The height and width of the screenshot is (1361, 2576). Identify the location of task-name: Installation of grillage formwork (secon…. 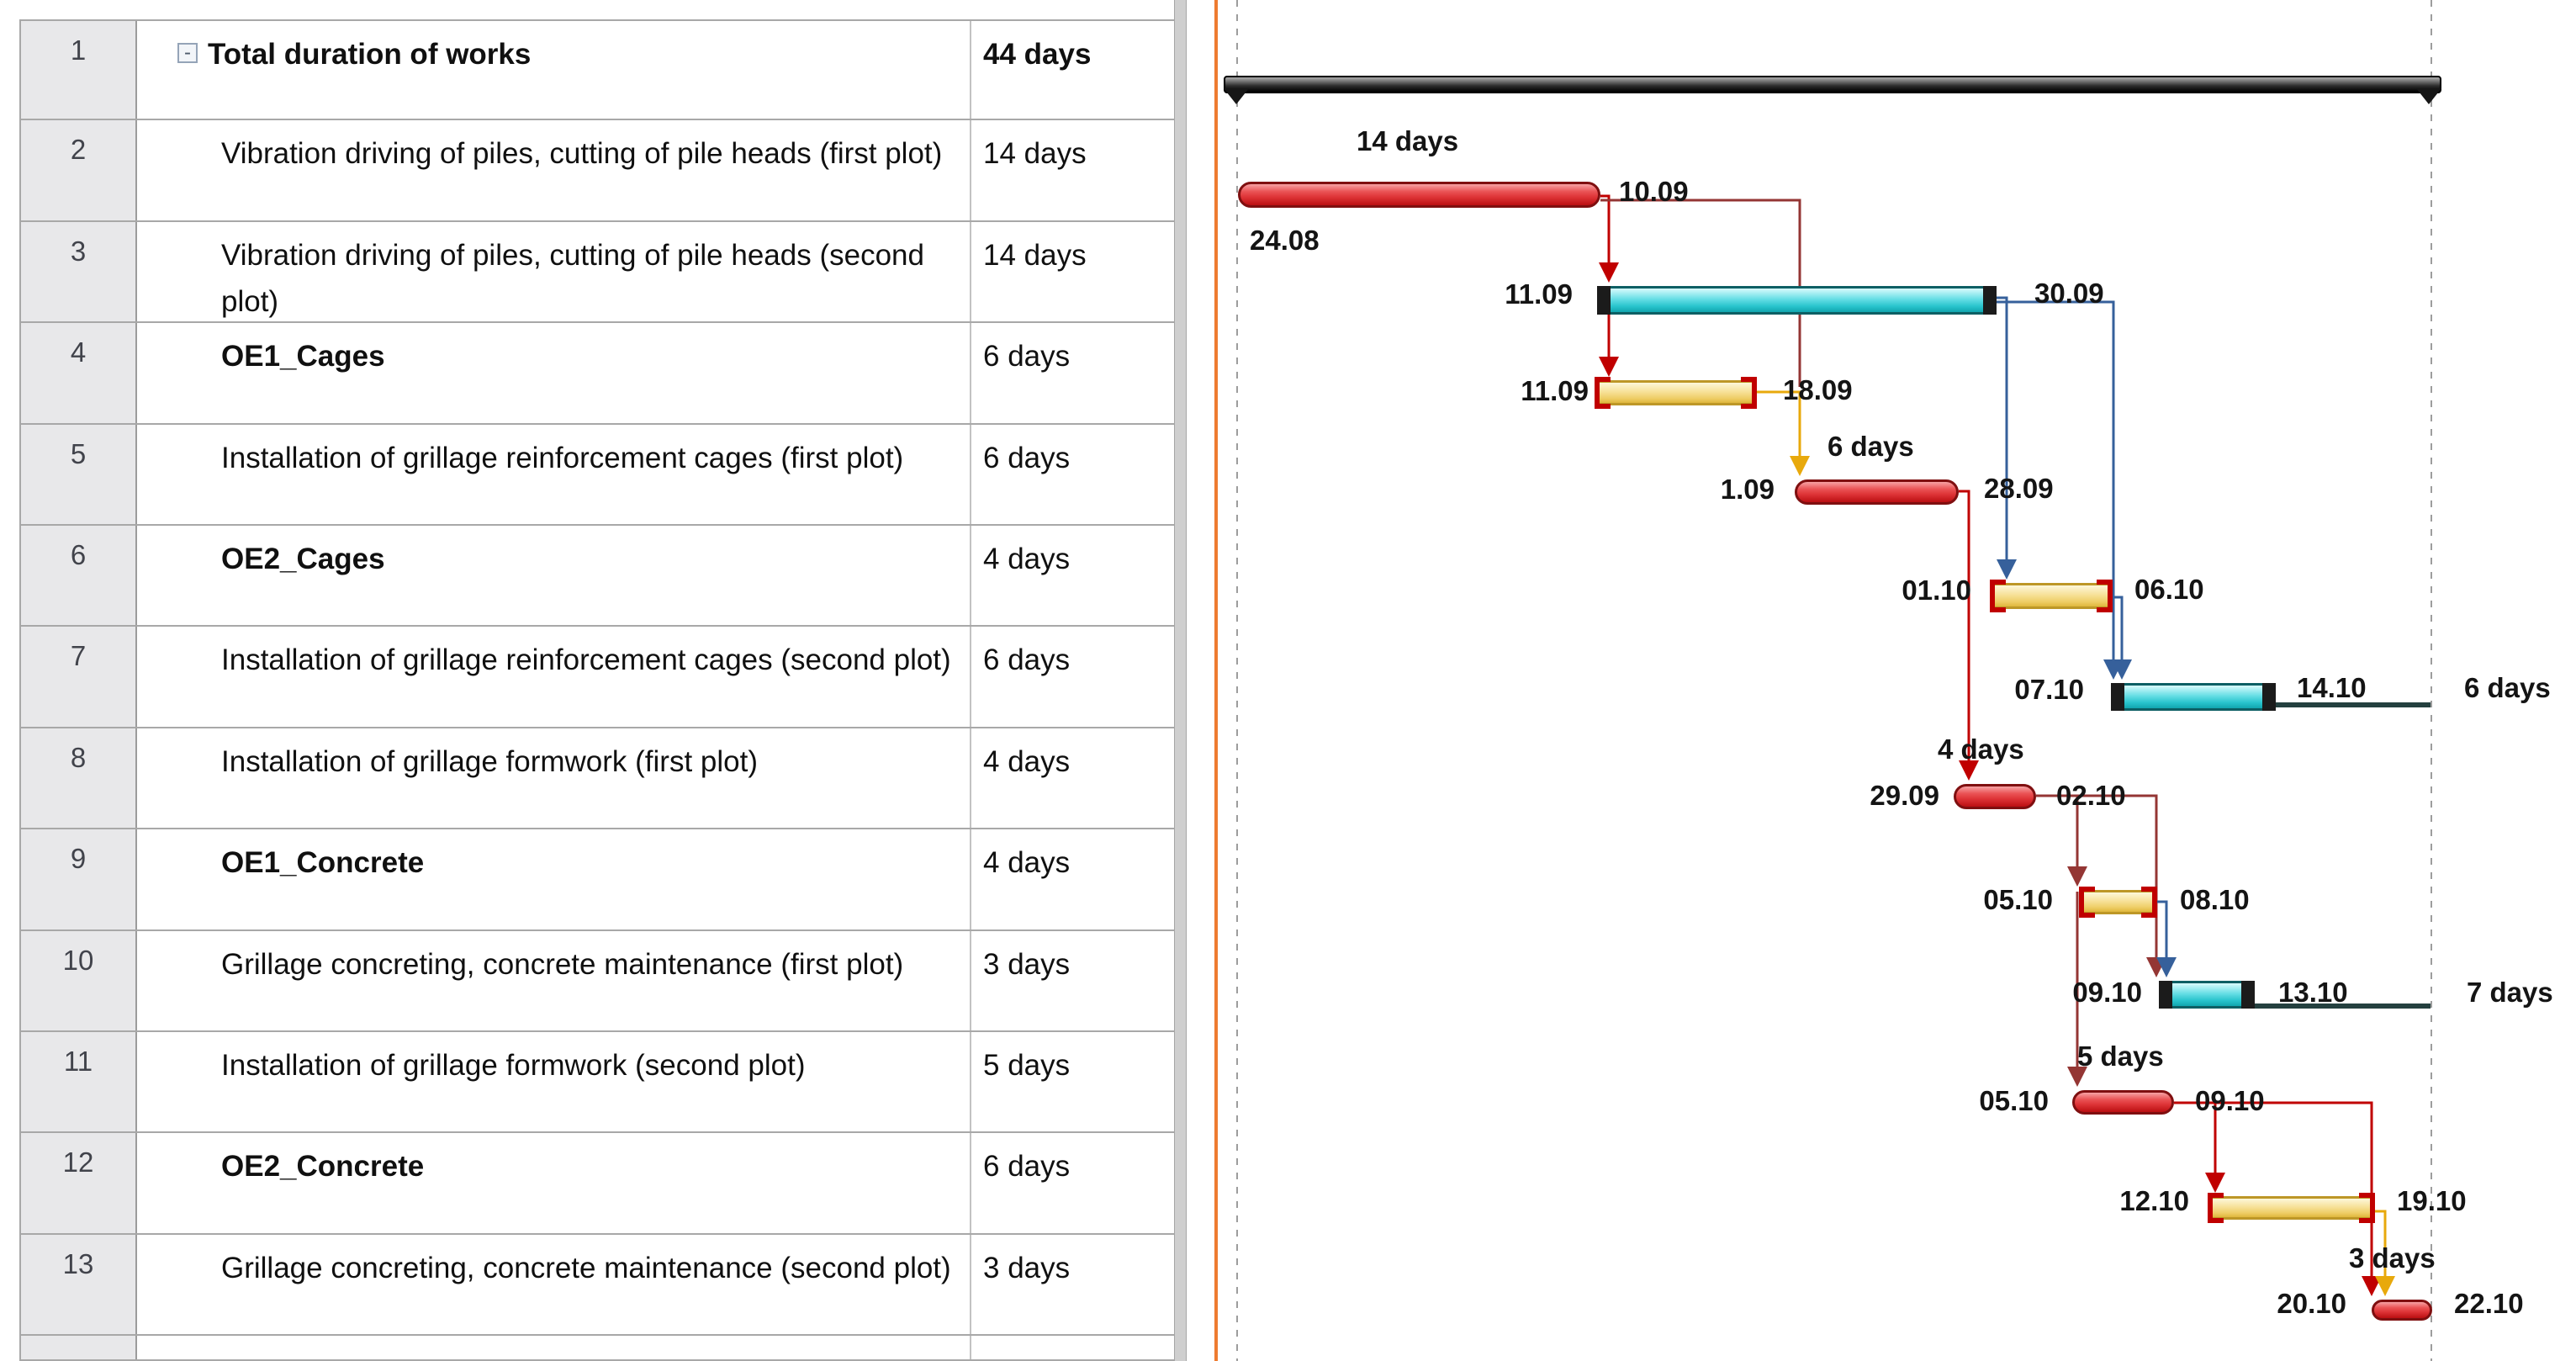
(513, 1066).